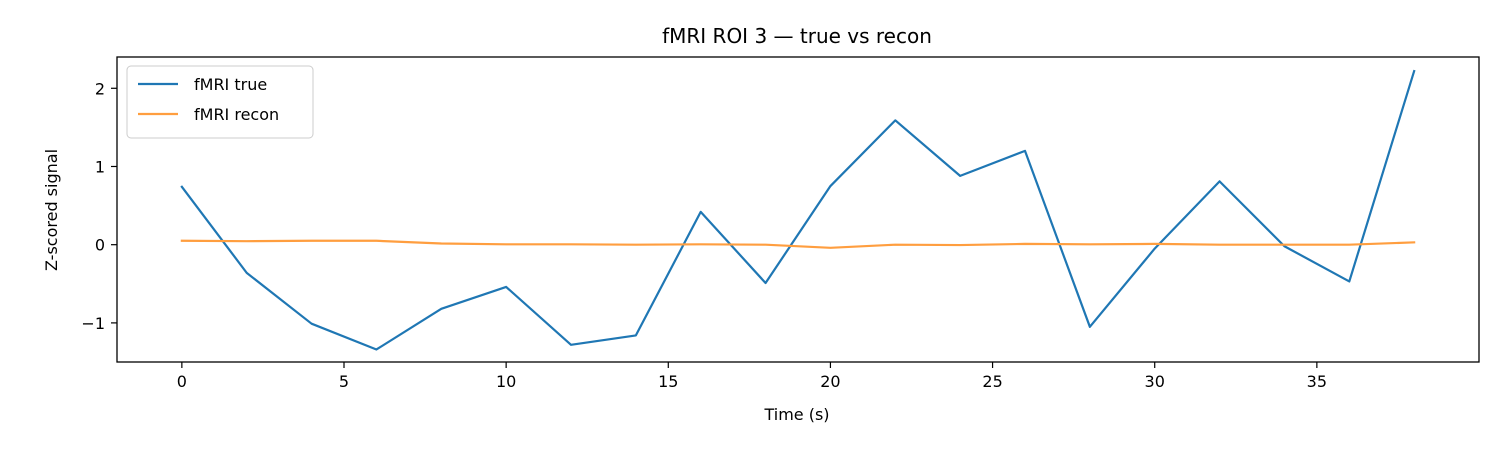  Describe the element at coordinates (93, 323) in the screenshot. I see `y-tick-label: −1` at that location.